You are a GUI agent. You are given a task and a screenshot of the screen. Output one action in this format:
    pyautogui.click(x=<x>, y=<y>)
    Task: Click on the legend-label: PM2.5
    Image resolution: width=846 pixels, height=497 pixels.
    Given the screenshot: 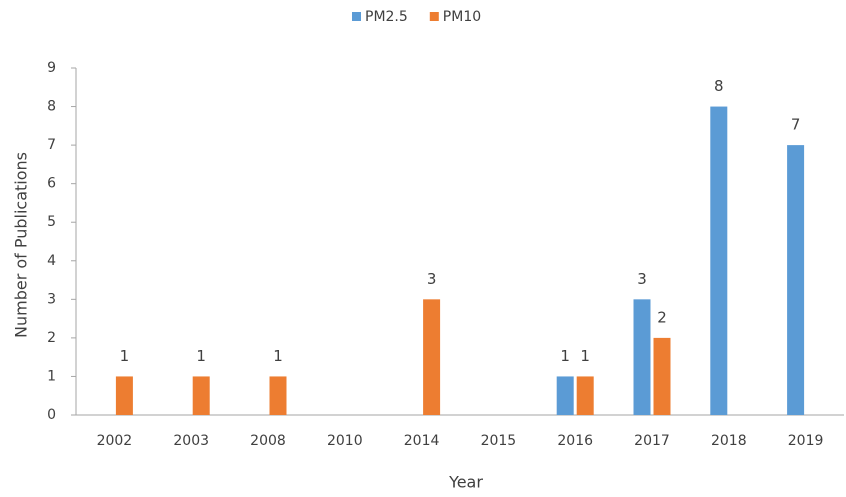 What is the action you would take?
    pyautogui.click(x=386, y=17)
    